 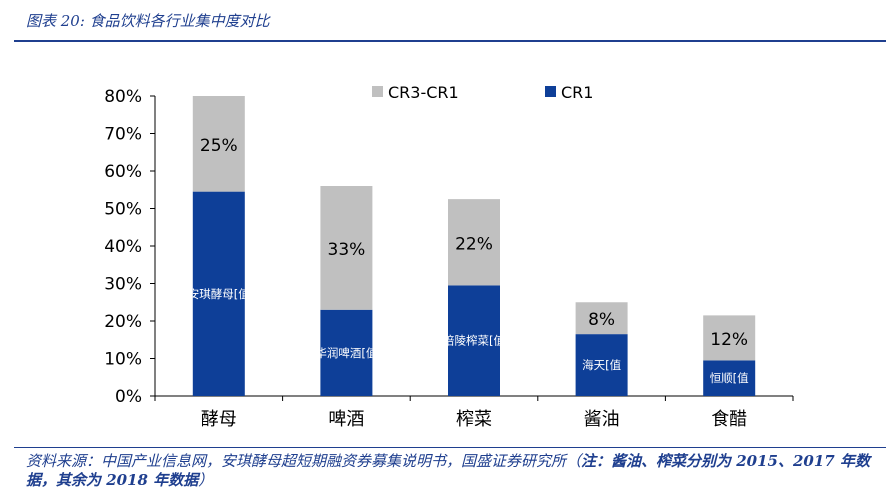 I want to click on data-label-cr1: 华润啤酒[值, so click(x=346, y=353).